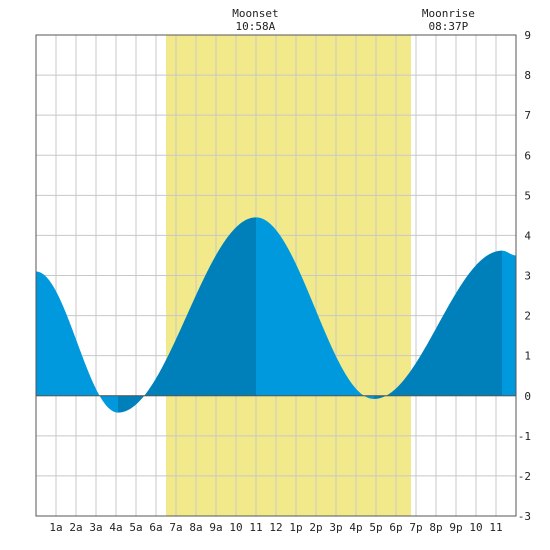 The image size is (550, 550). Describe the element at coordinates (527, 115) in the screenshot. I see `y-tick-label: 7` at that location.